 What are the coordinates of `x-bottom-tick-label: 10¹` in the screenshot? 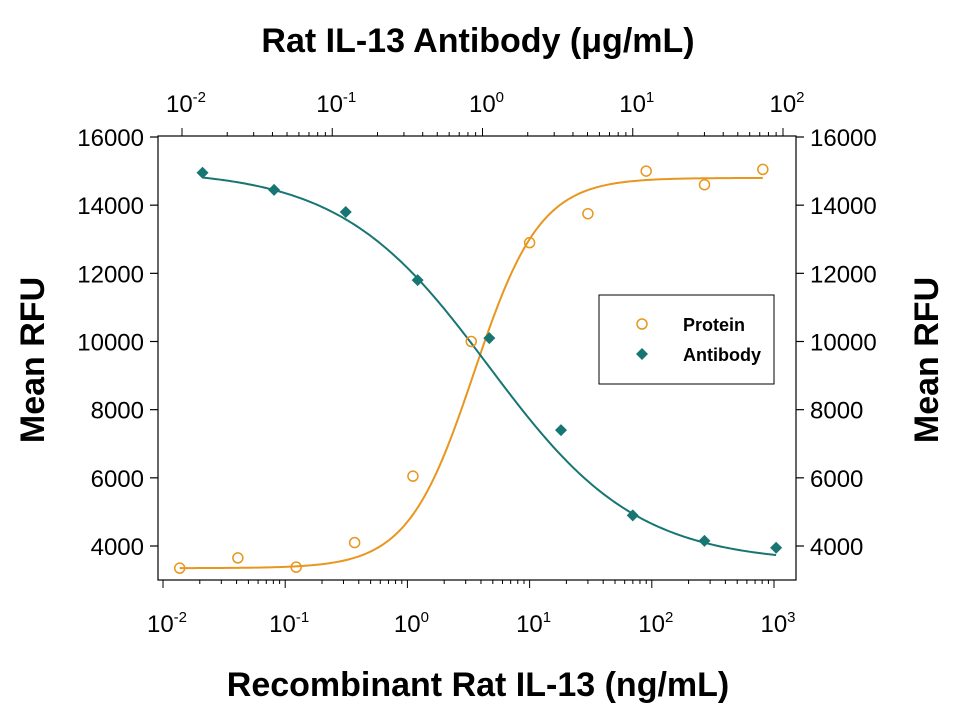 It's located at (533, 623).